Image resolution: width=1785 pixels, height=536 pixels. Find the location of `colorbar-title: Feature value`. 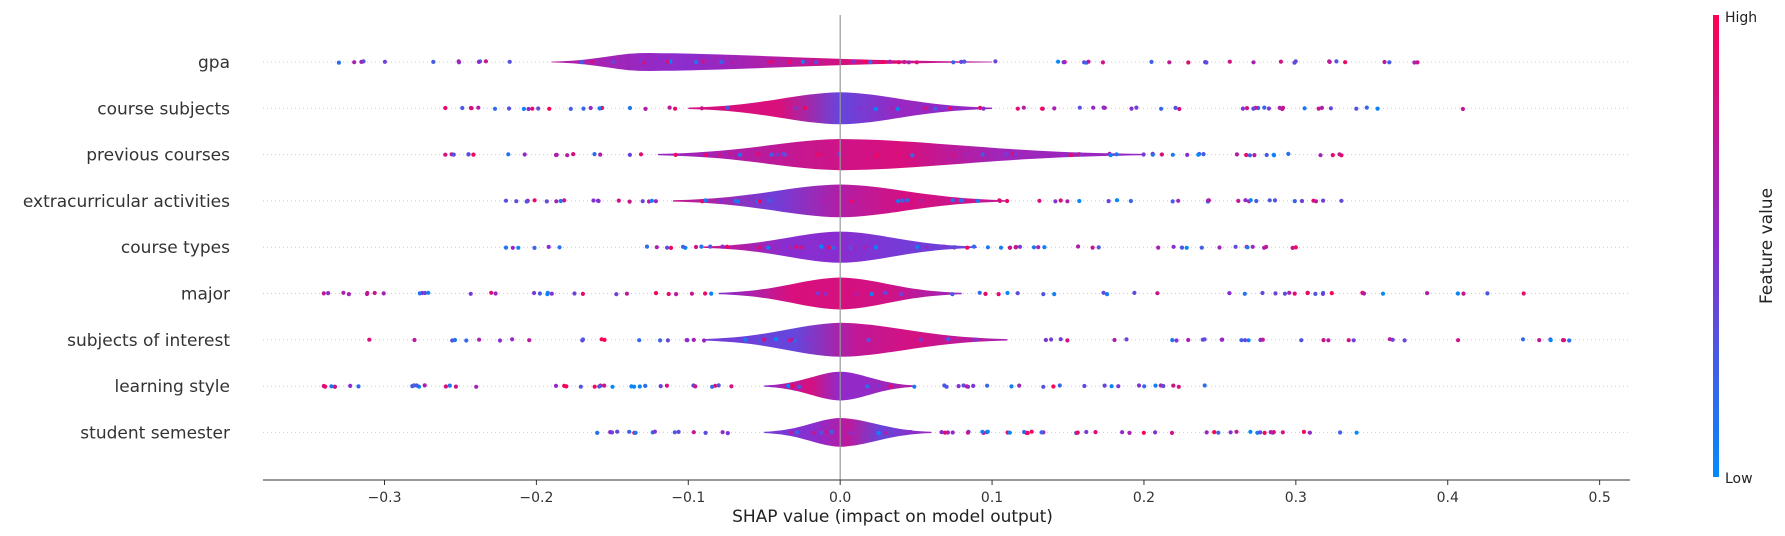

colorbar-title: Feature value is located at coordinates (1767, 246).